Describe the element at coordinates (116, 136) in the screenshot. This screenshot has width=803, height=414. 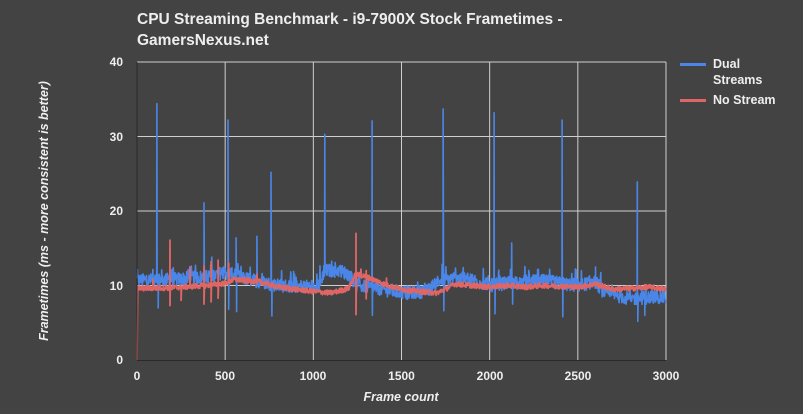
I see `y-tick-30: 30` at that location.